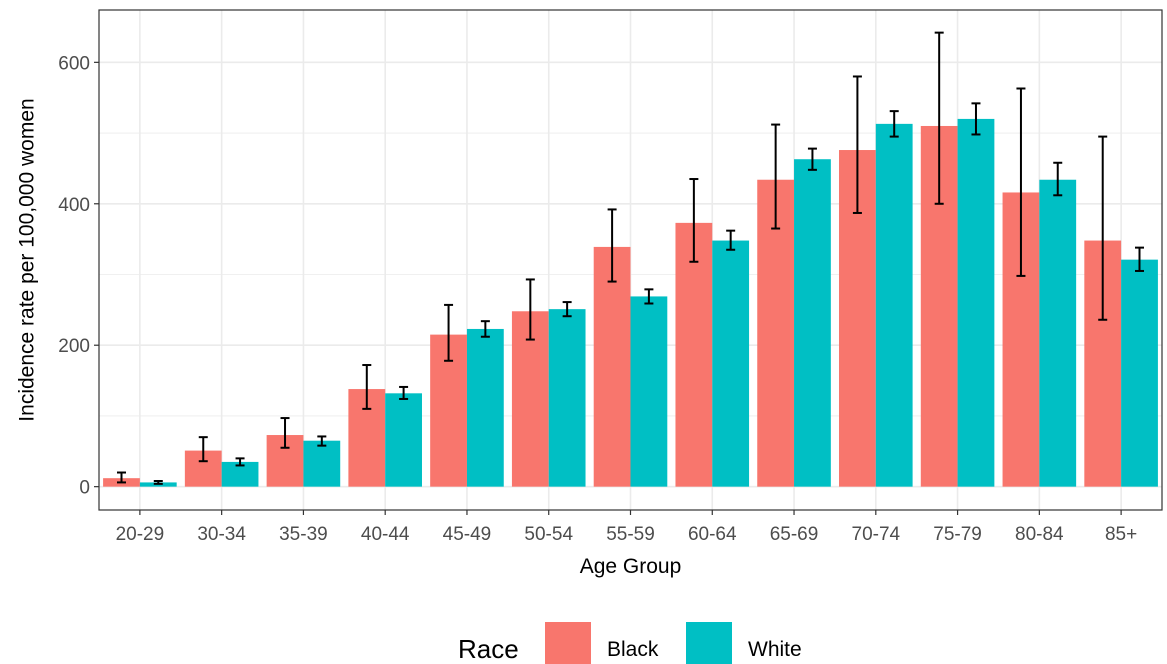  What do you see at coordinates (488, 649) in the screenshot?
I see `legend-title: Race` at bounding box center [488, 649].